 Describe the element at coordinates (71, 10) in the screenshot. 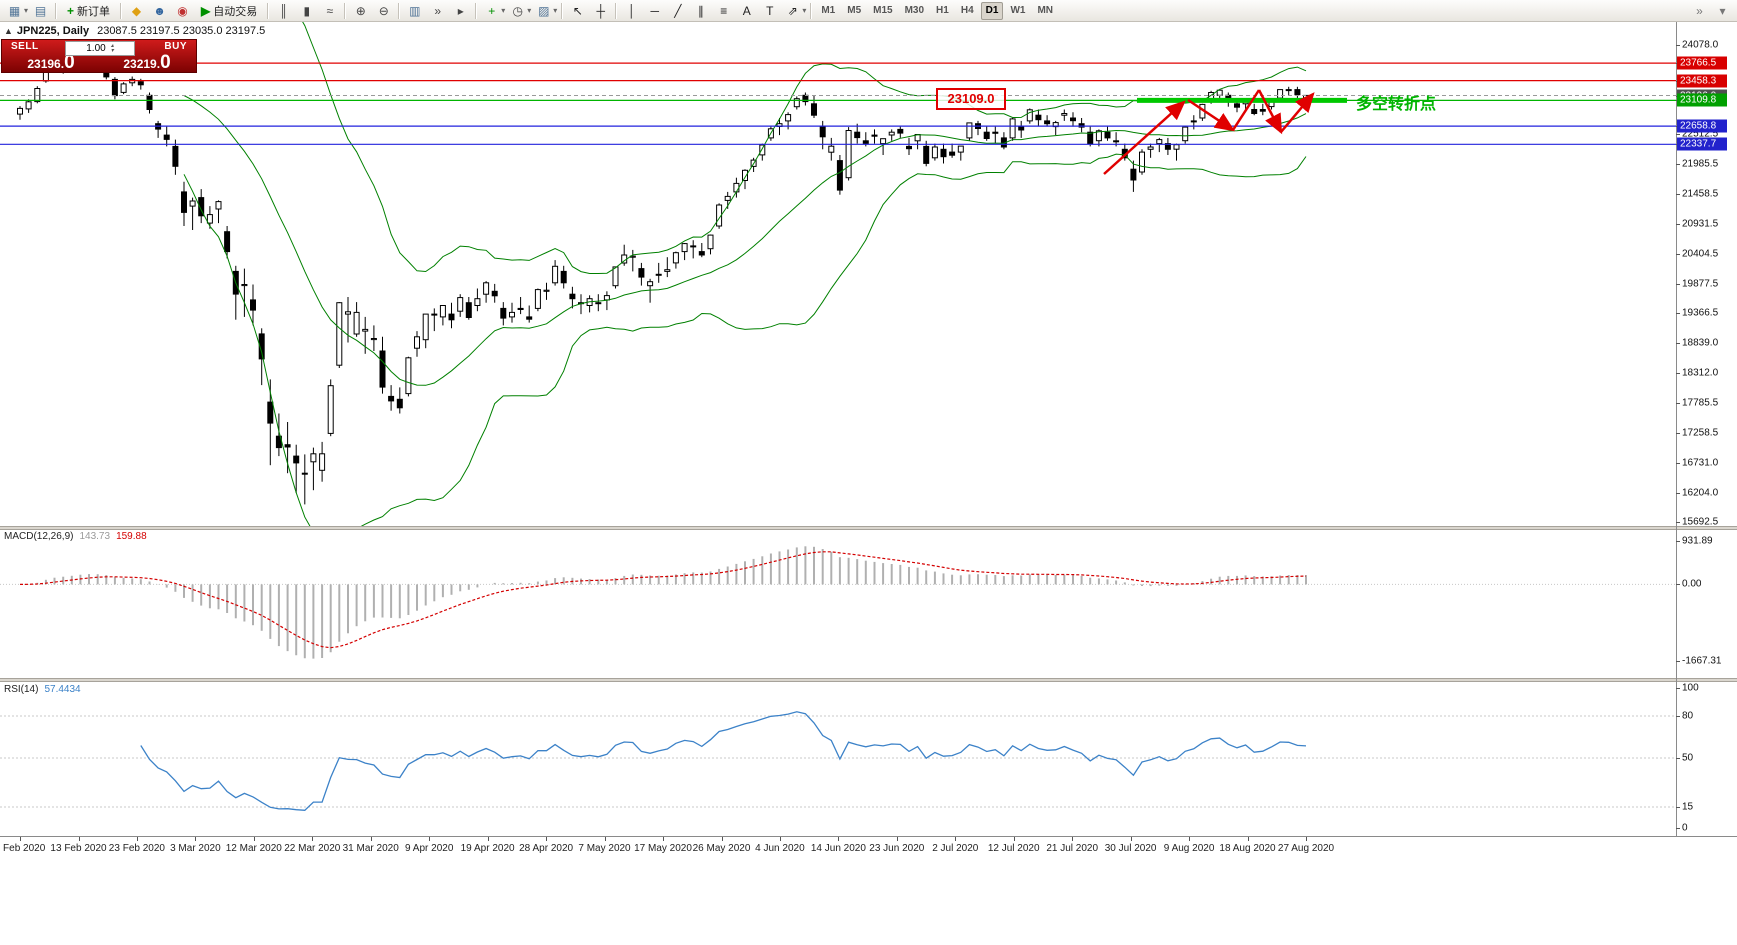

I see `new-order-icon: +` at that location.